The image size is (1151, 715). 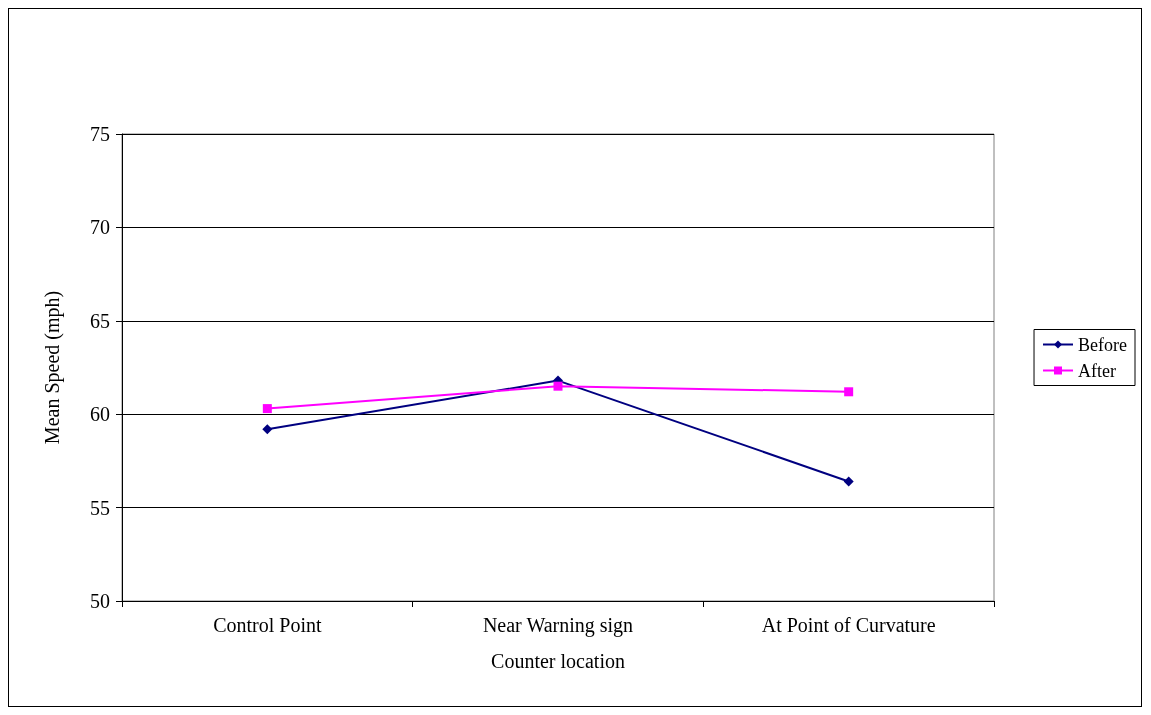 What do you see at coordinates (558, 661) in the screenshot?
I see `x-axis-title: Counter location` at bounding box center [558, 661].